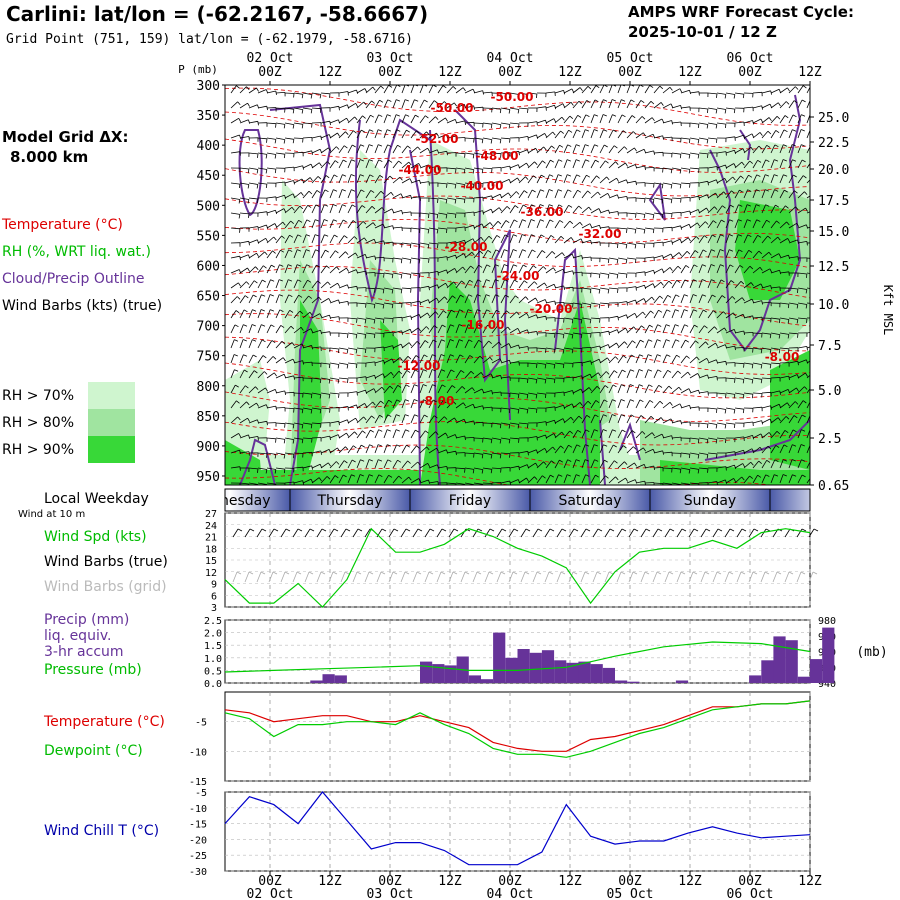 The width and height of the screenshot is (900, 900). Describe the element at coordinates (208, 357) in the screenshot. I see `pressure-tick-label: 750` at that location.